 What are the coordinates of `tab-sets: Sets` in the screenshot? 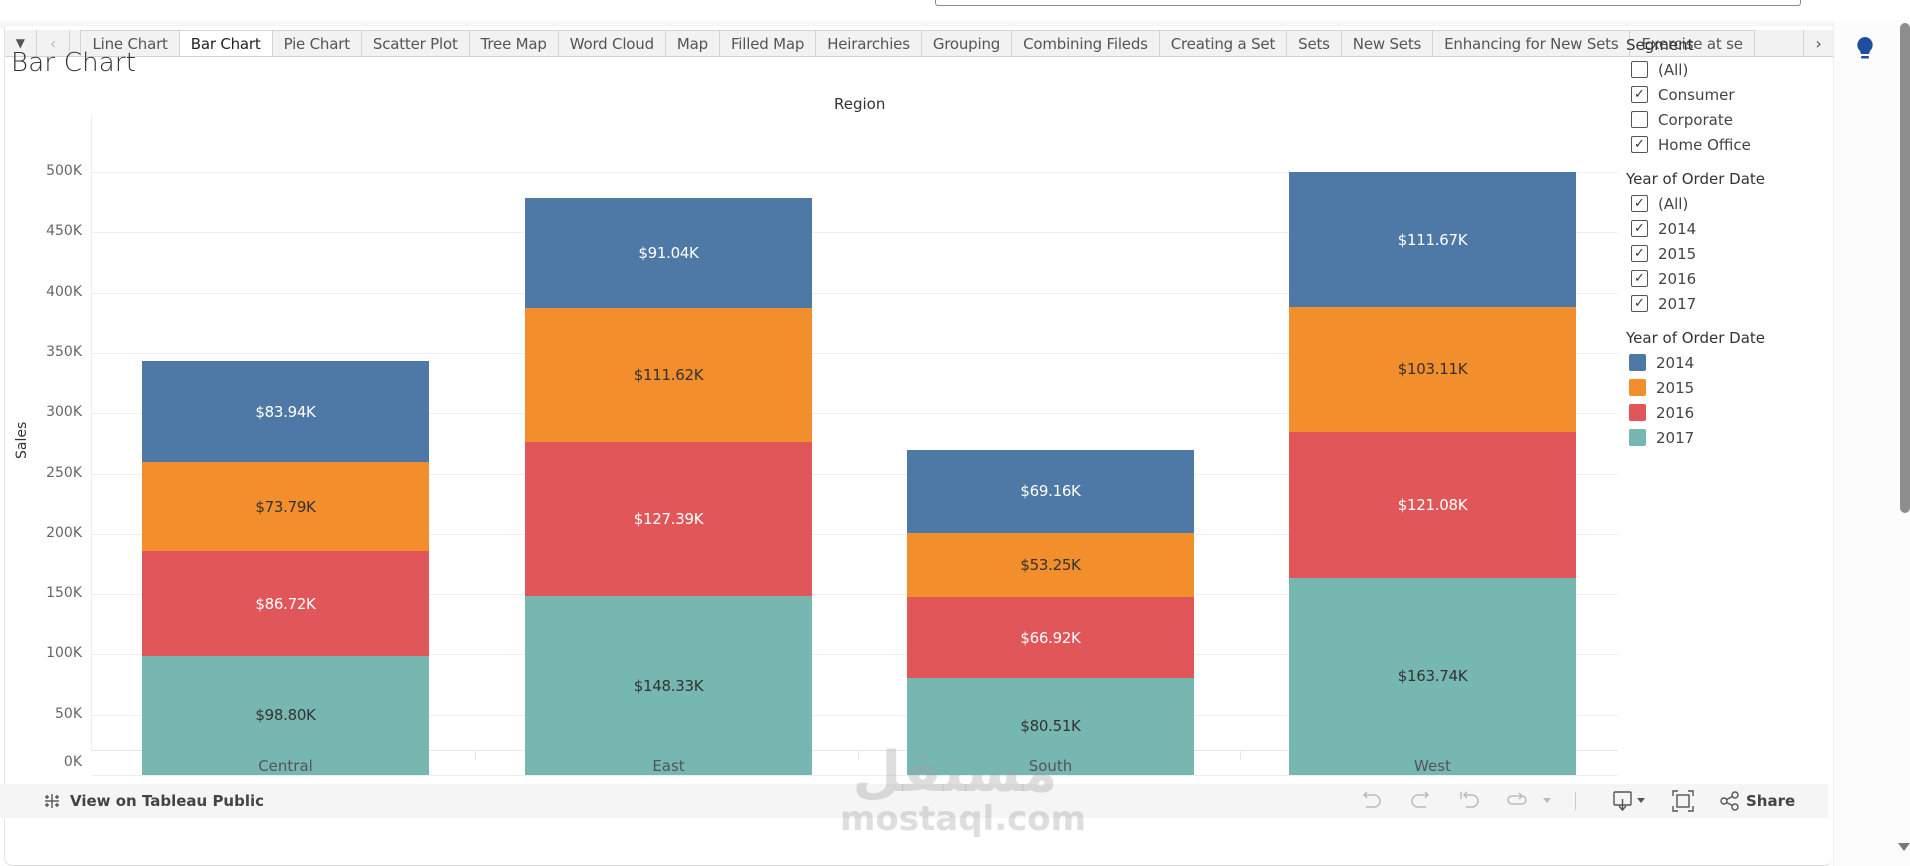 It's located at (1314, 43).